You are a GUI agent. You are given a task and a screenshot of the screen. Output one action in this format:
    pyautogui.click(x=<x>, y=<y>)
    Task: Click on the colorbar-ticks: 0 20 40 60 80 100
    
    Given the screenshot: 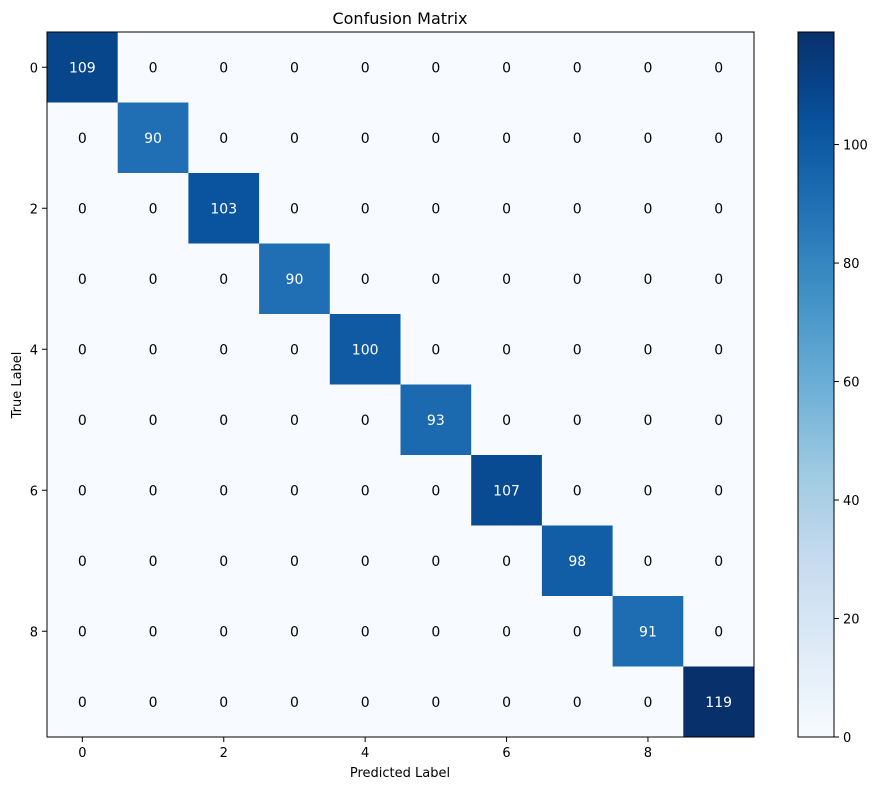 What is the action you would take?
    pyautogui.click(x=851, y=442)
    